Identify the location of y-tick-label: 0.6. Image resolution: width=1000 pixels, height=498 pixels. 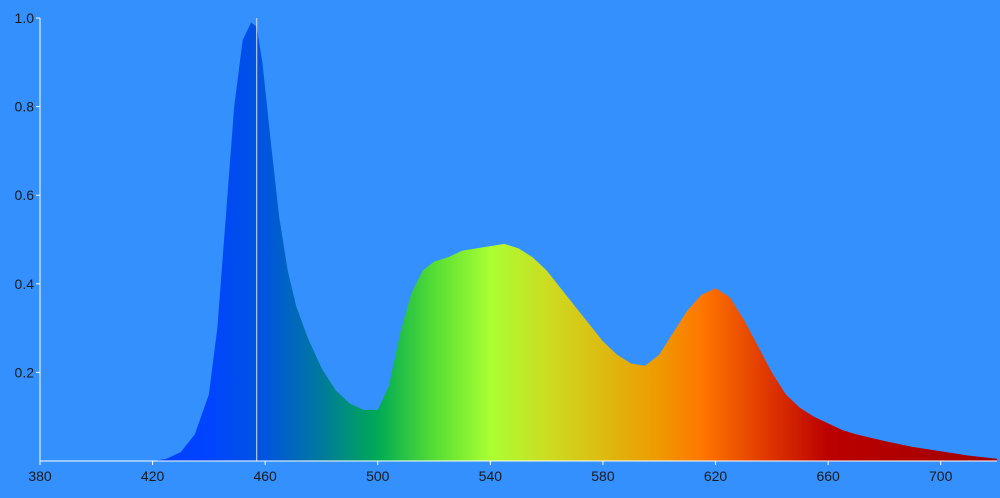
(25, 195).